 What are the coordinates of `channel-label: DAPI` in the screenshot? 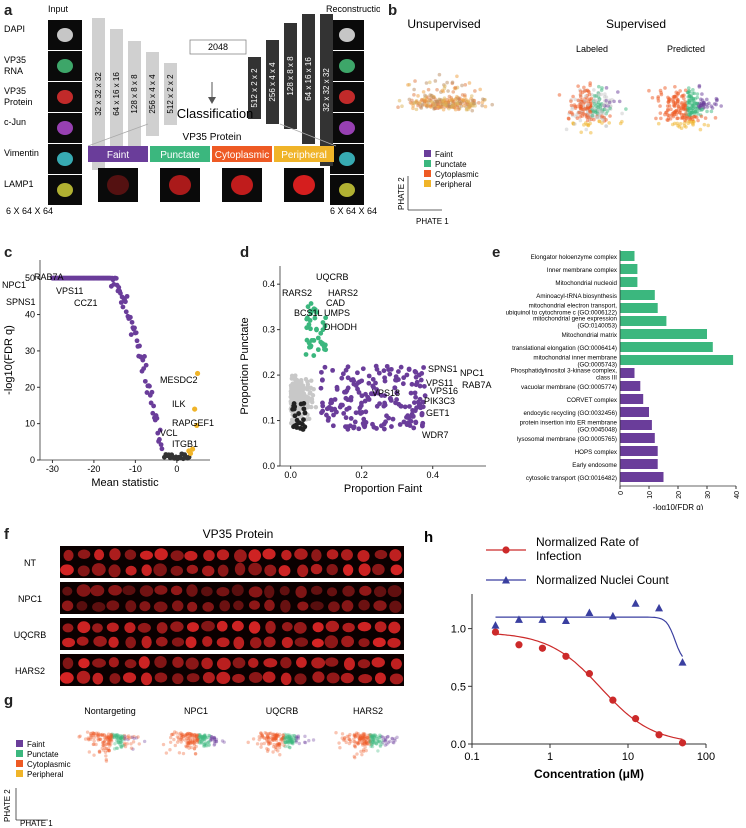 It's located at (14, 29).